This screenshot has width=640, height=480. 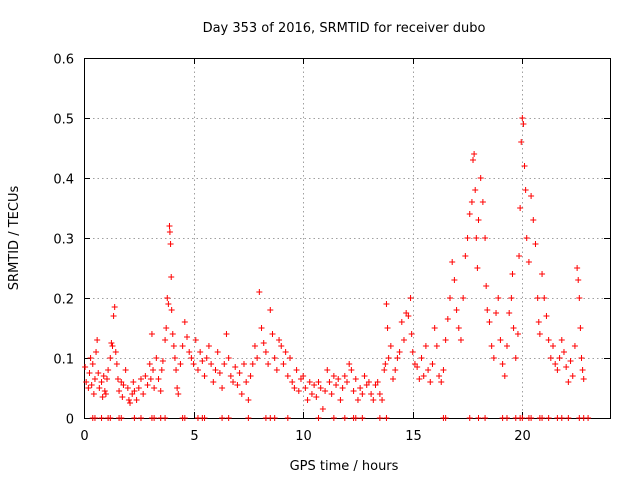 What do you see at coordinates (344, 466) in the screenshot?
I see `x-axis-label: GPS time / hours` at bounding box center [344, 466].